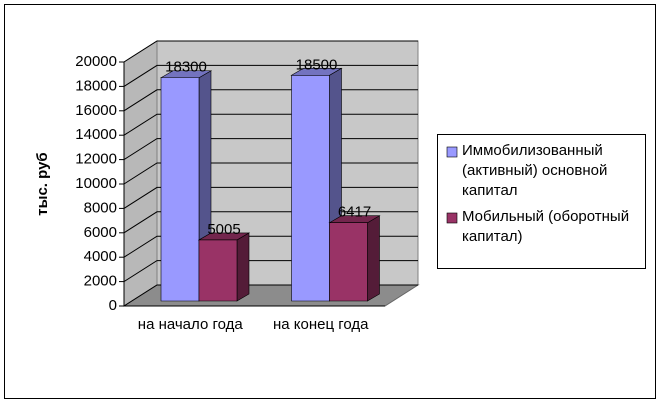 The image size is (660, 405). What do you see at coordinates (96, 110) in the screenshot?
I see `y-tick-label: 16000` at bounding box center [96, 110].